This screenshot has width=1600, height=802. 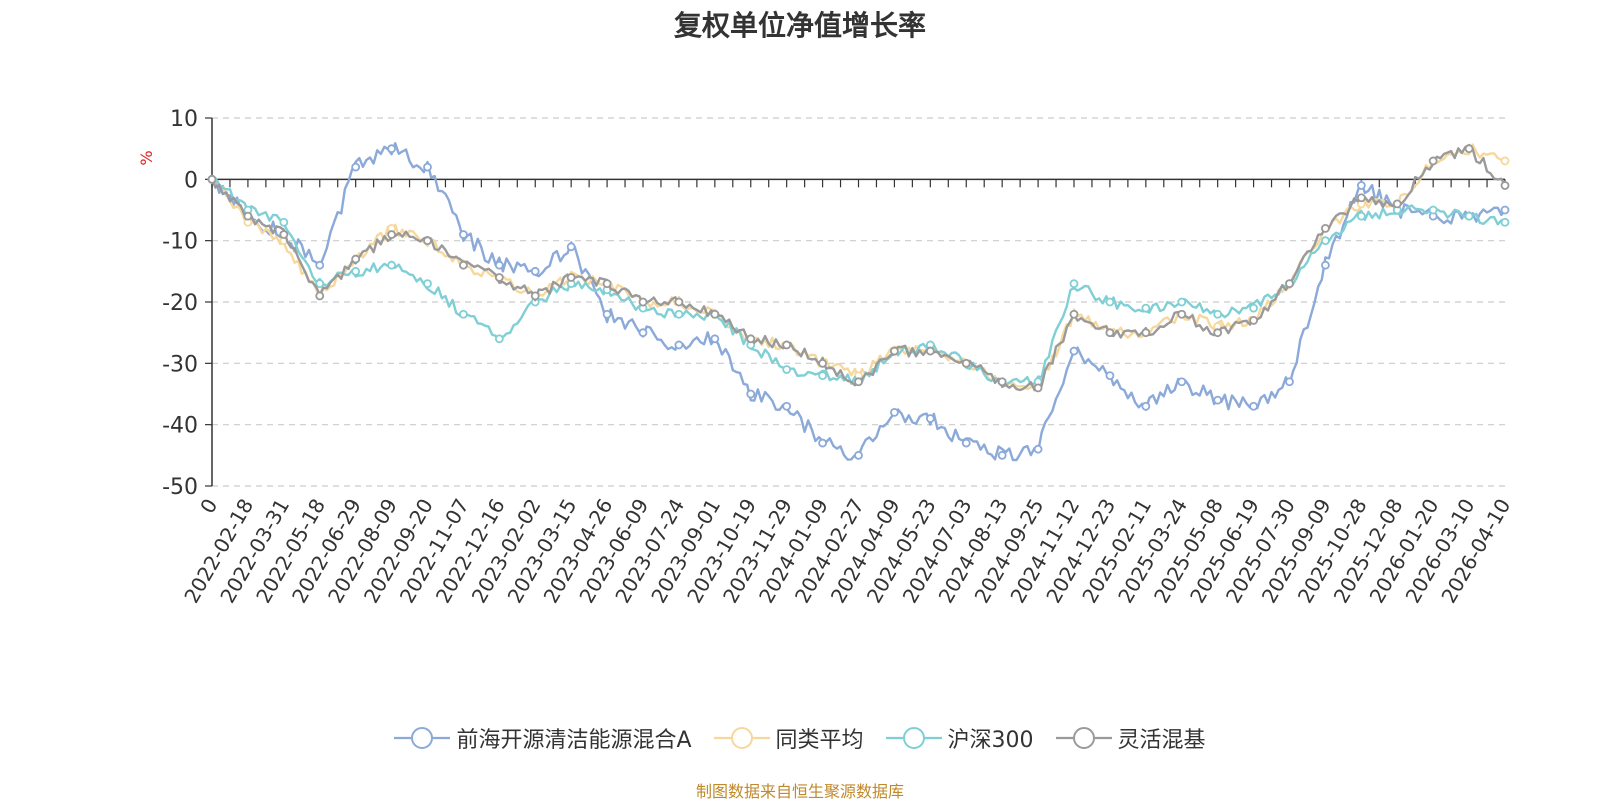 What do you see at coordinates (799, 791) in the screenshot?
I see `source-note: 制图数据来自恒生聚源数据库` at bounding box center [799, 791].